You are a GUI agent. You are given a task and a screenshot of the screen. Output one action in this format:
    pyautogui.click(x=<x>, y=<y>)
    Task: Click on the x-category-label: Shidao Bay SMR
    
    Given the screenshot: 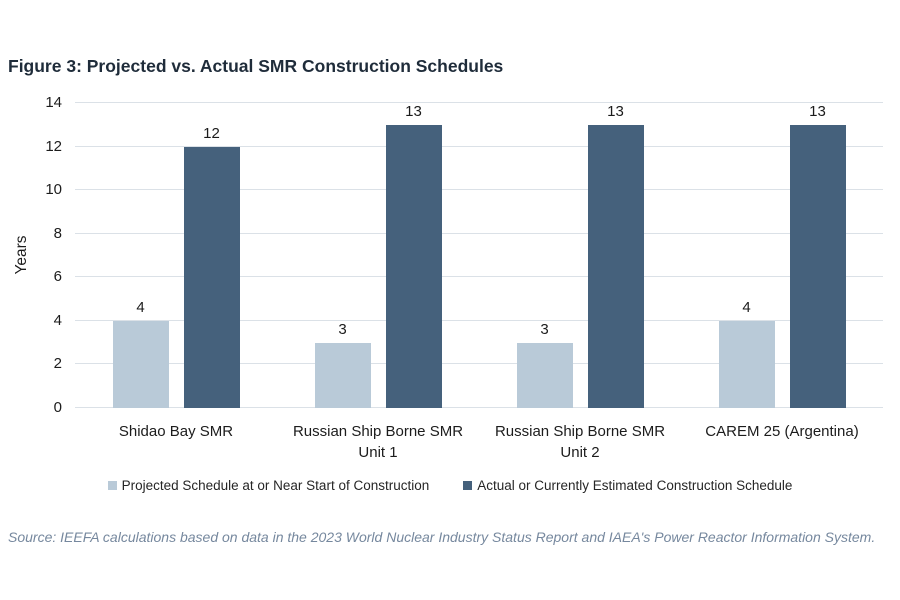 What is the action you would take?
    pyautogui.click(x=176, y=431)
    